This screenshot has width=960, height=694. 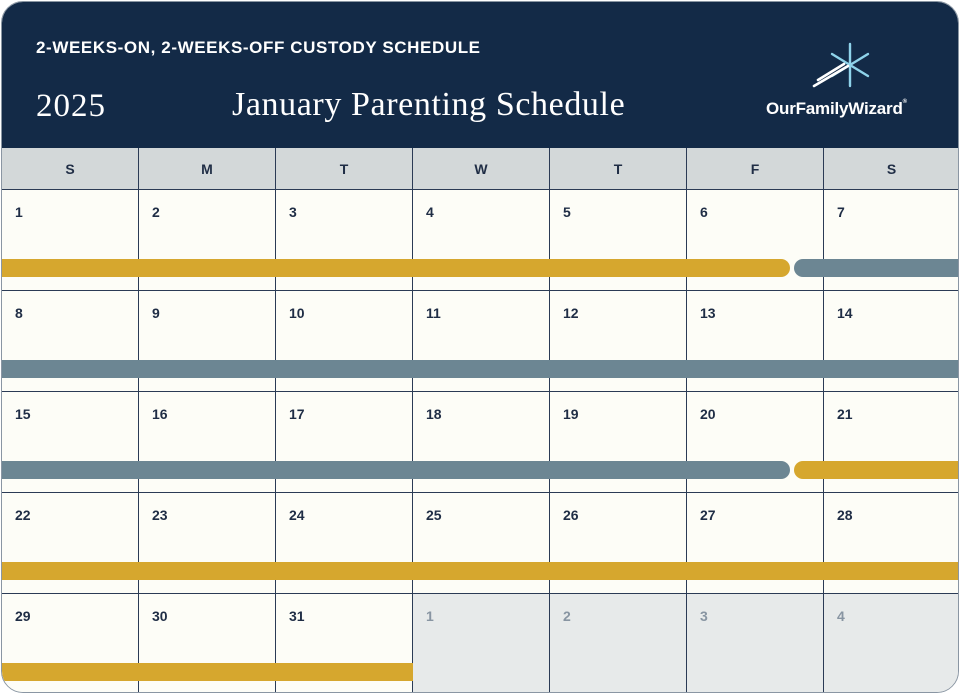 What do you see at coordinates (891, 643) in the screenshot?
I see `next-month-day-cell: 4` at bounding box center [891, 643].